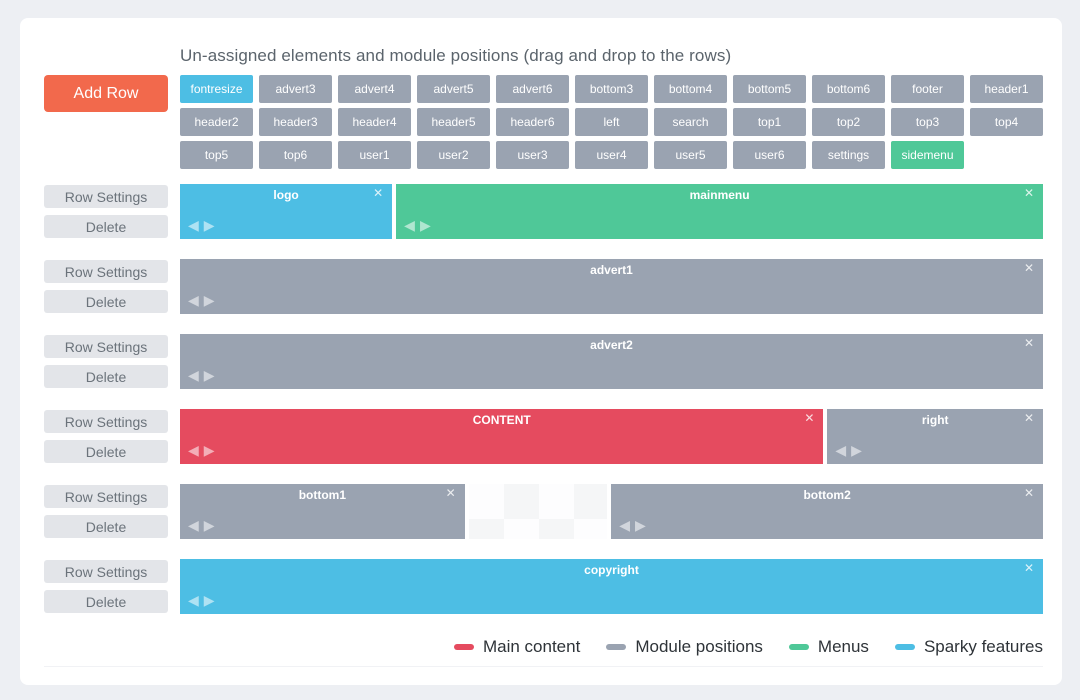 This screenshot has height=700, width=1080. What do you see at coordinates (827, 495) in the screenshot?
I see `block-label: bottom2` at bounding box center [827, 495].